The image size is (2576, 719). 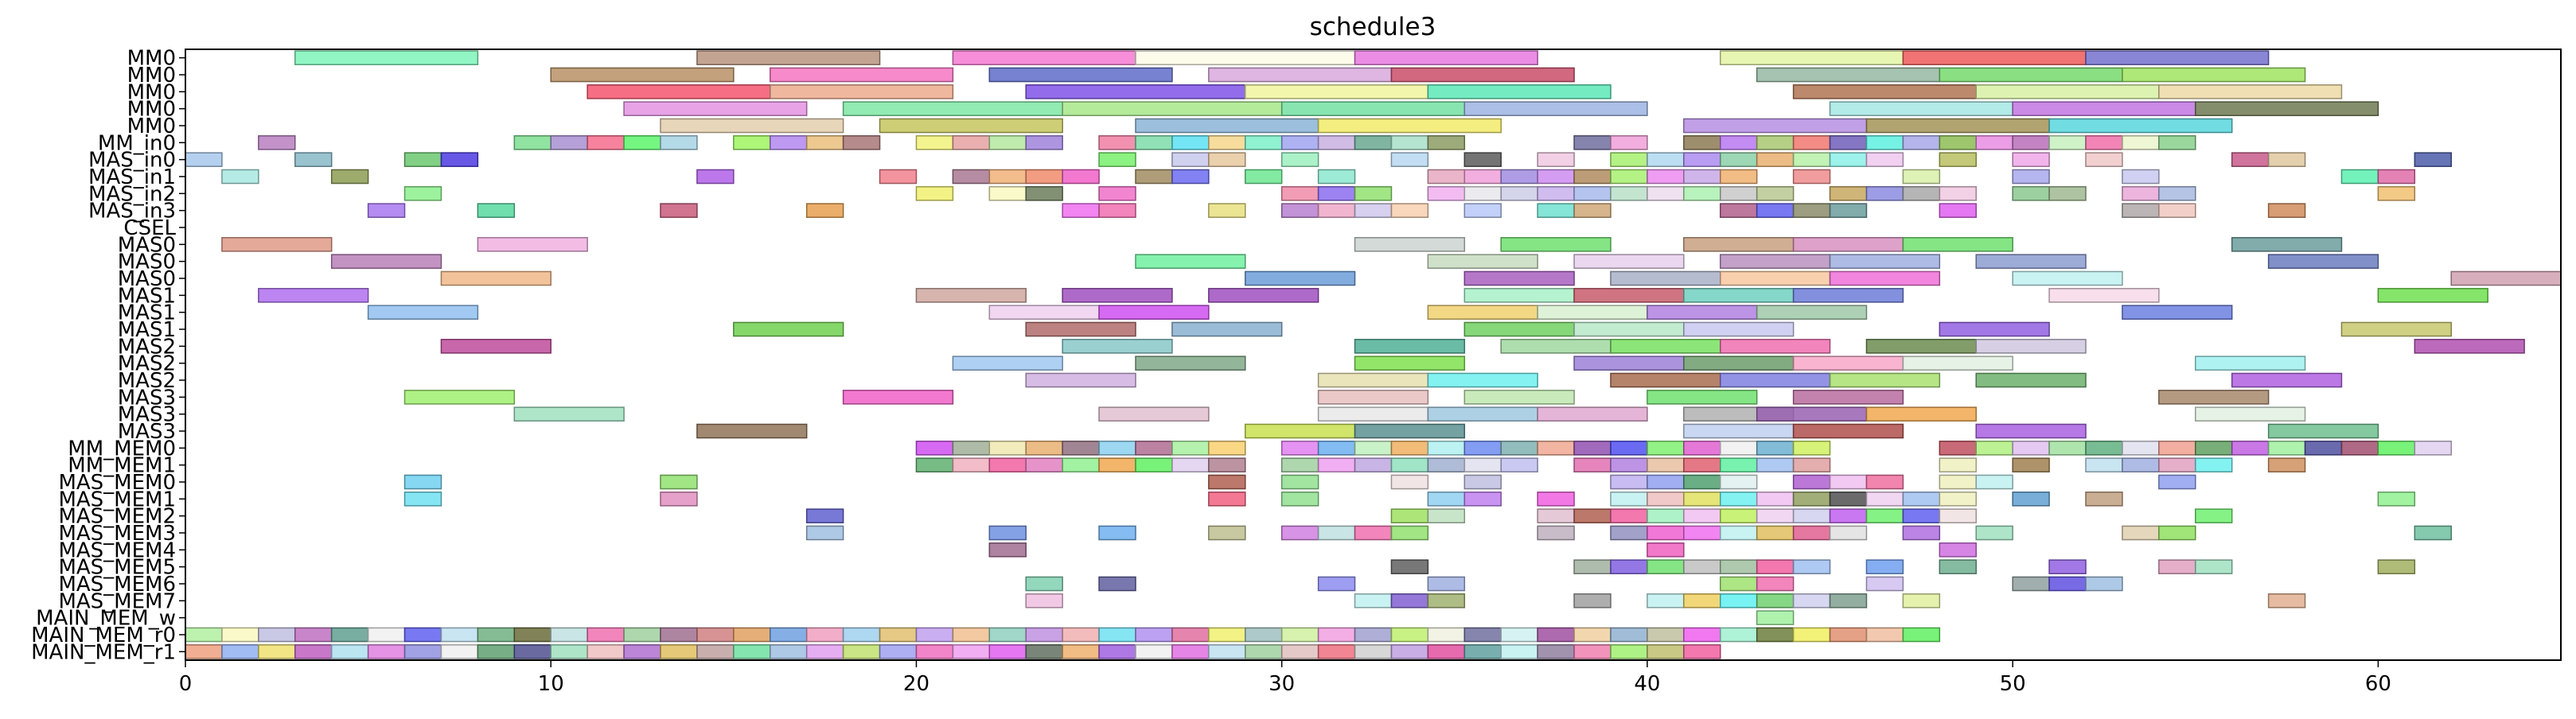 What do you see at coordinates (551, 684) in the screenshot?
I see `x-tick-label: 10` at bounding box center [551, 684].